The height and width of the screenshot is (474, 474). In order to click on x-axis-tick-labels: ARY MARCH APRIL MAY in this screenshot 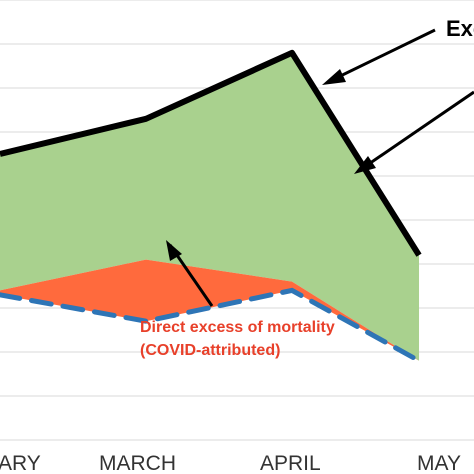, I will do `click(230, 463)`.